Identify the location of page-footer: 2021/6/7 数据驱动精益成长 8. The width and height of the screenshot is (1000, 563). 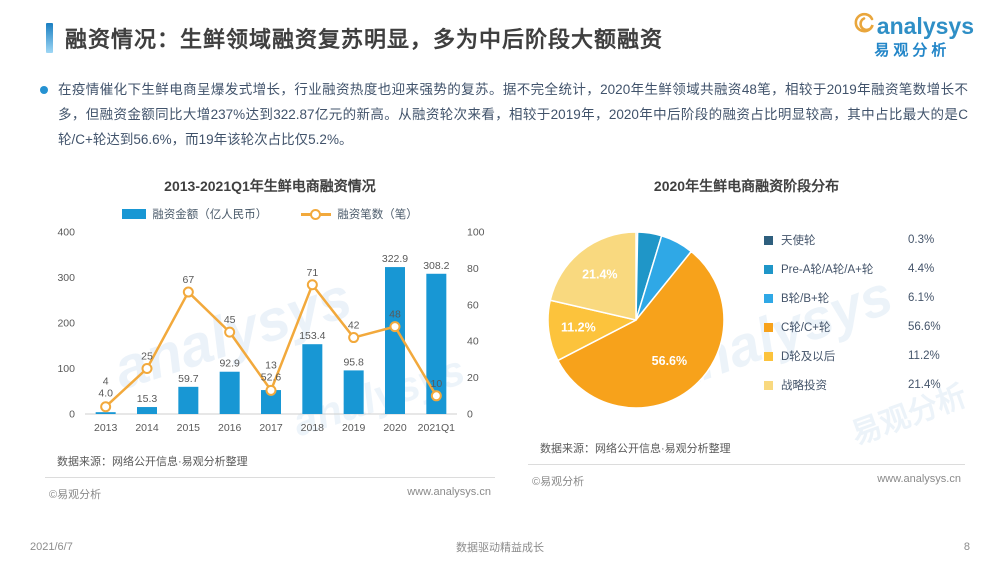
(500, 547).